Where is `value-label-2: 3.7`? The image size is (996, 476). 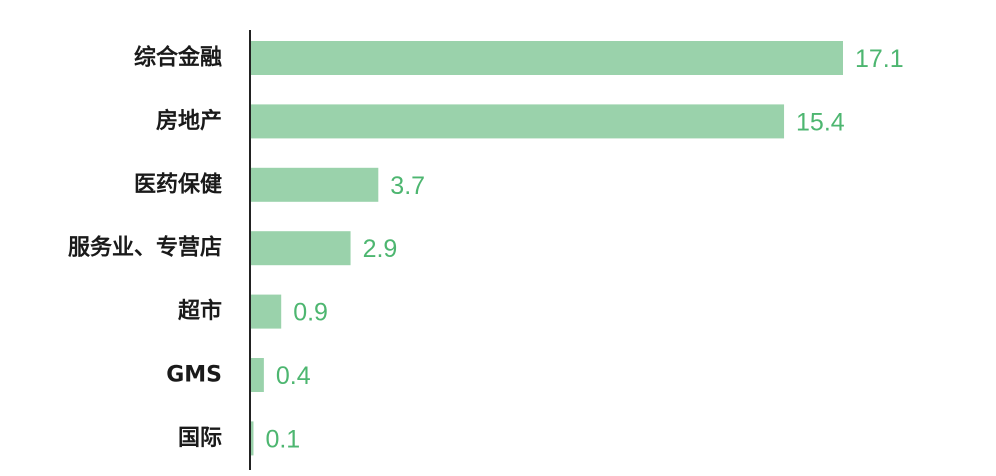
value-label-2: 3.7 is located at coordinates (407, 186).